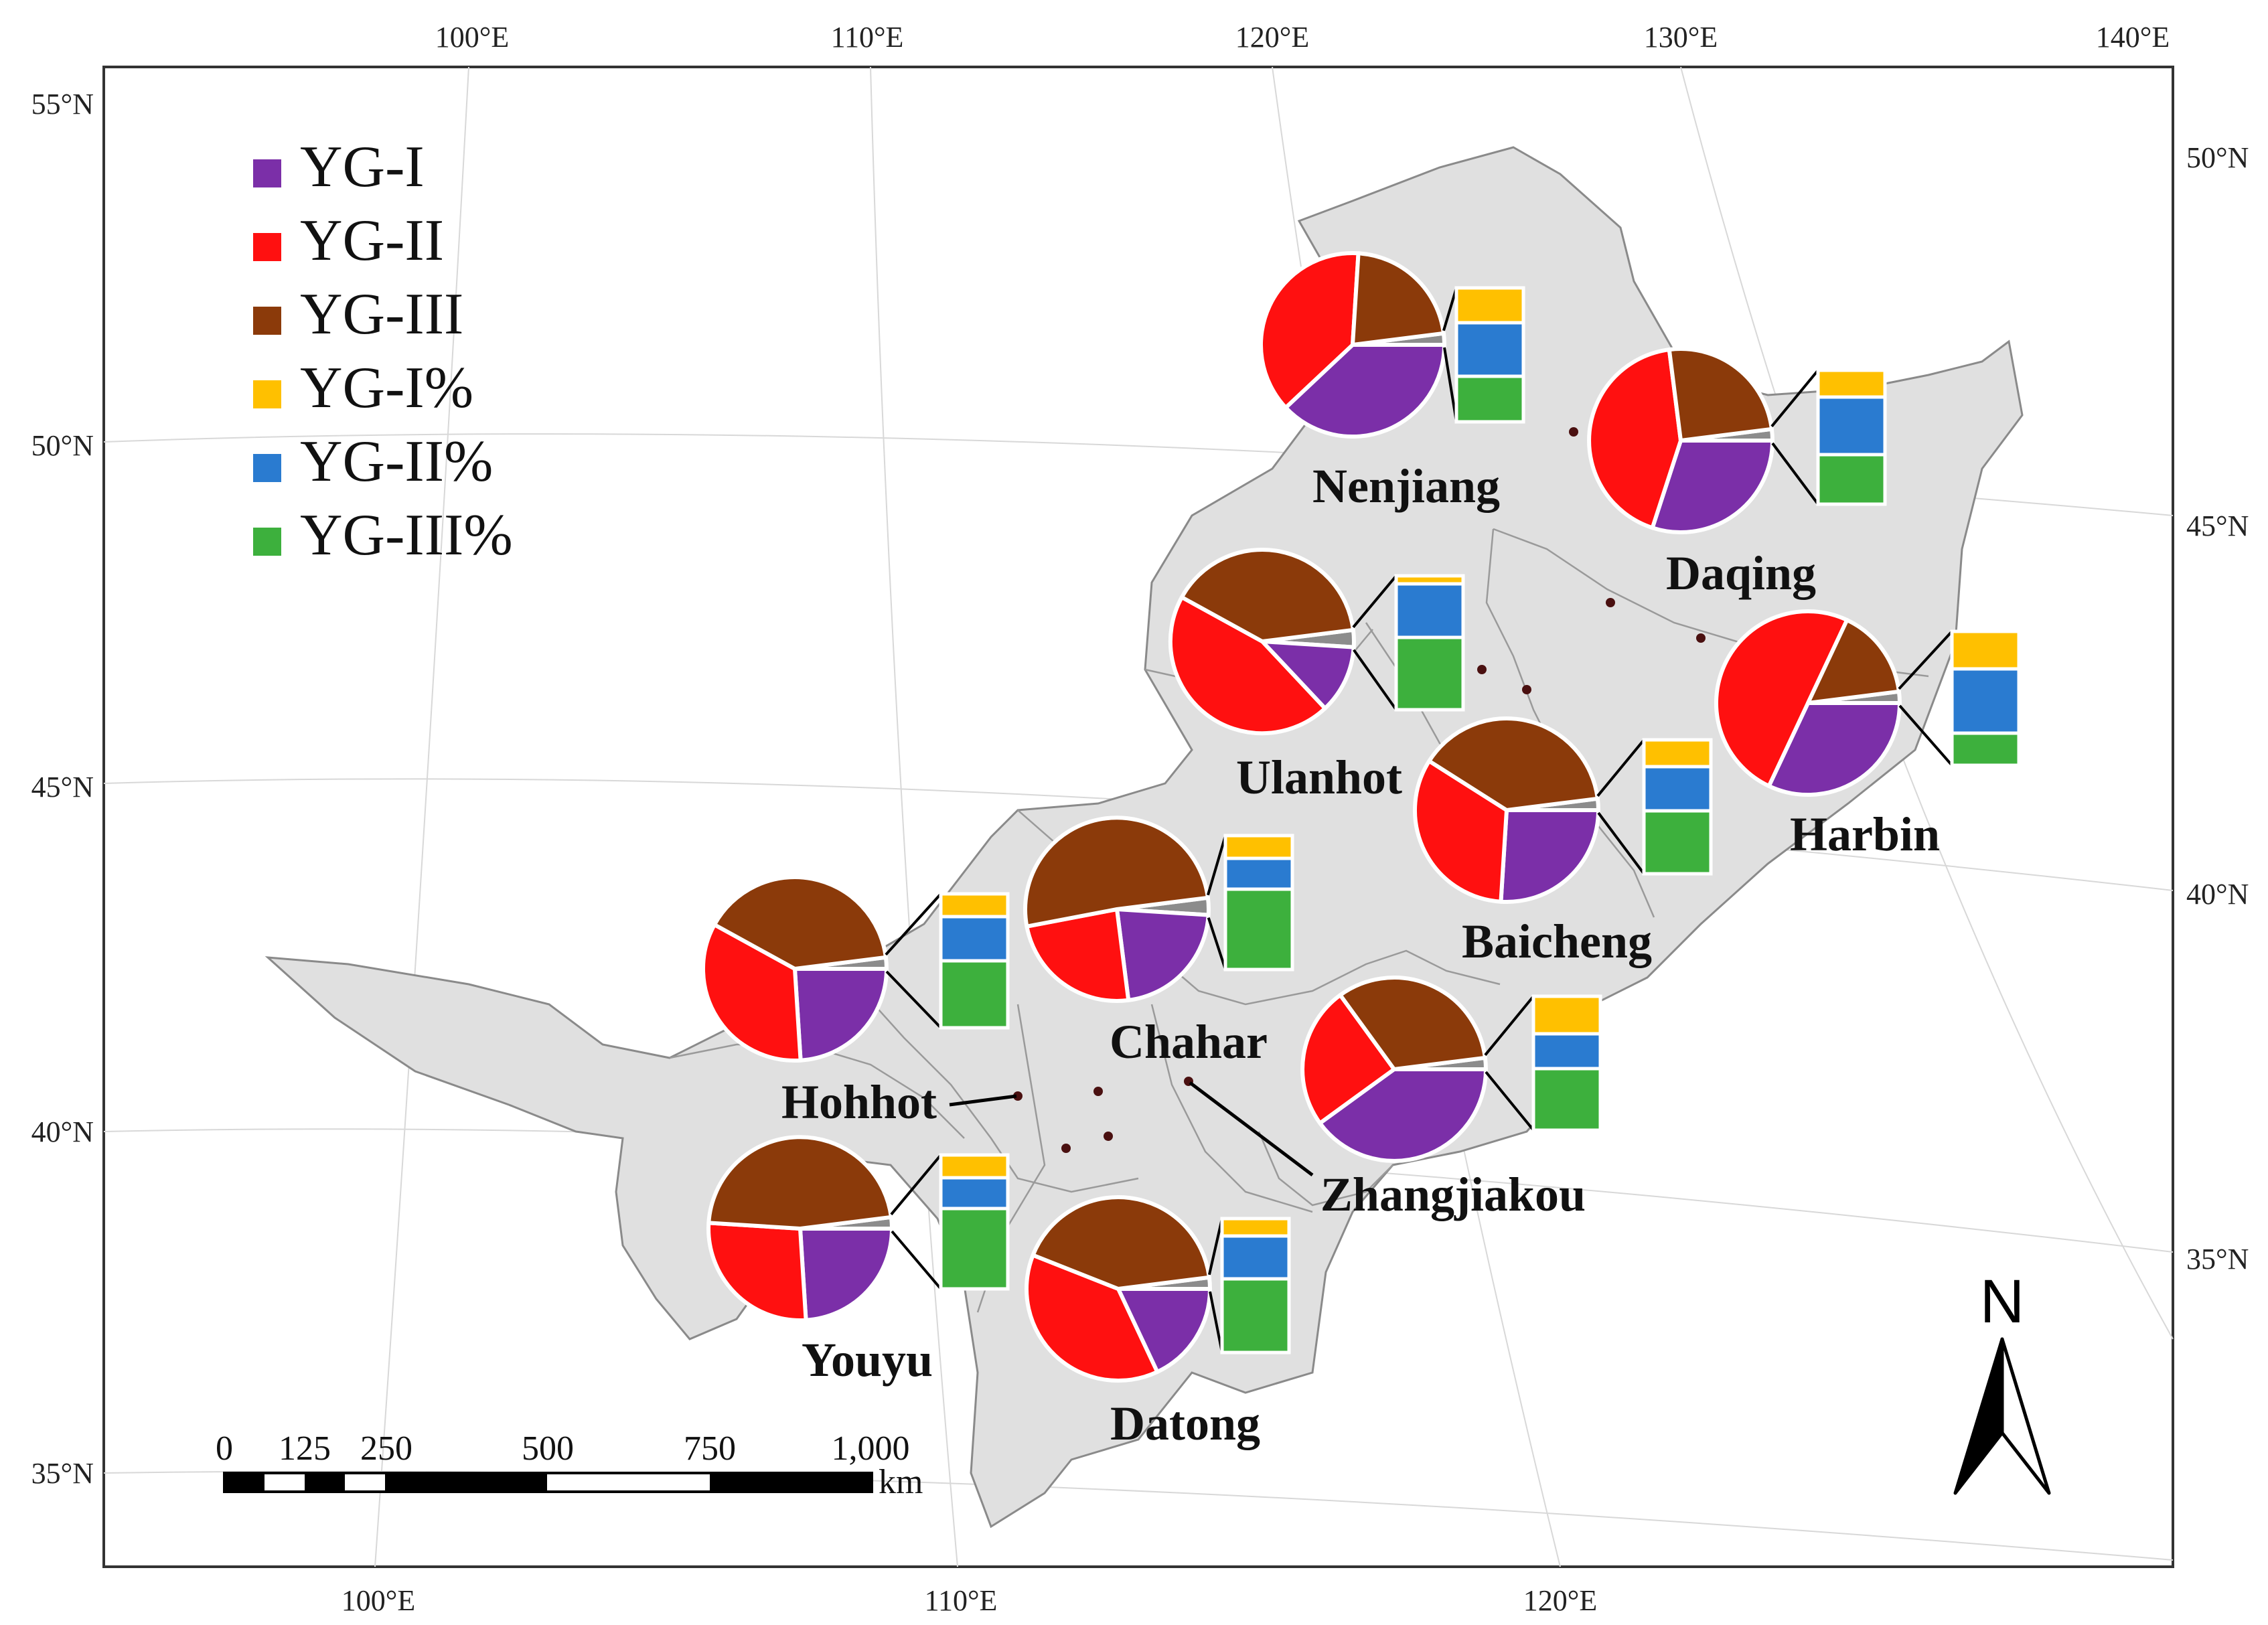 The image size is (2268, 1625). What do you see at coordinates (1513, 764) in the screenshot?
I see `baicheng-pie-slice-yg-iii` at bounding box center [1513, 764].